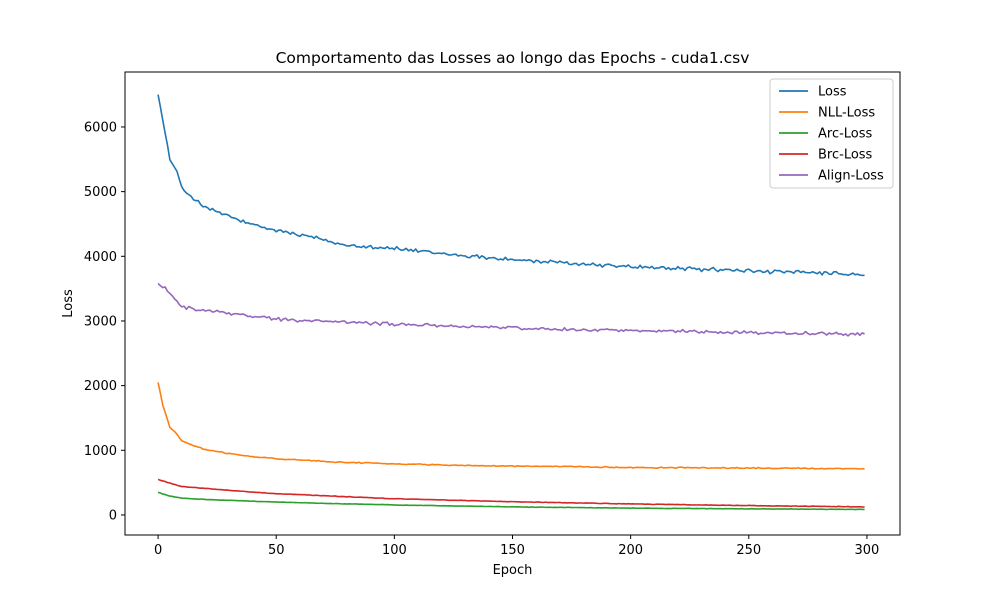 This screenshot has width=1000, height=600. I want to click on y-tick-label: 3000, so click(100, 321).